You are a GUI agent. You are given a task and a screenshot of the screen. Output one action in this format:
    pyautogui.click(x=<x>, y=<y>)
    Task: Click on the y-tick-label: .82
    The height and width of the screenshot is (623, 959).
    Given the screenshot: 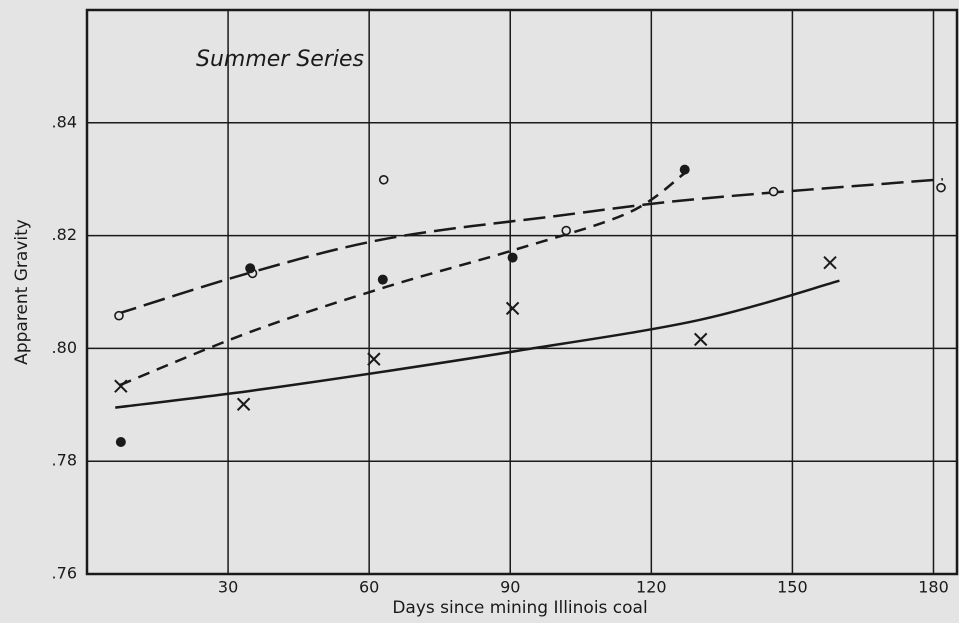 What is the action you would take?
    pyautogui.click(x=64, y=234)
    